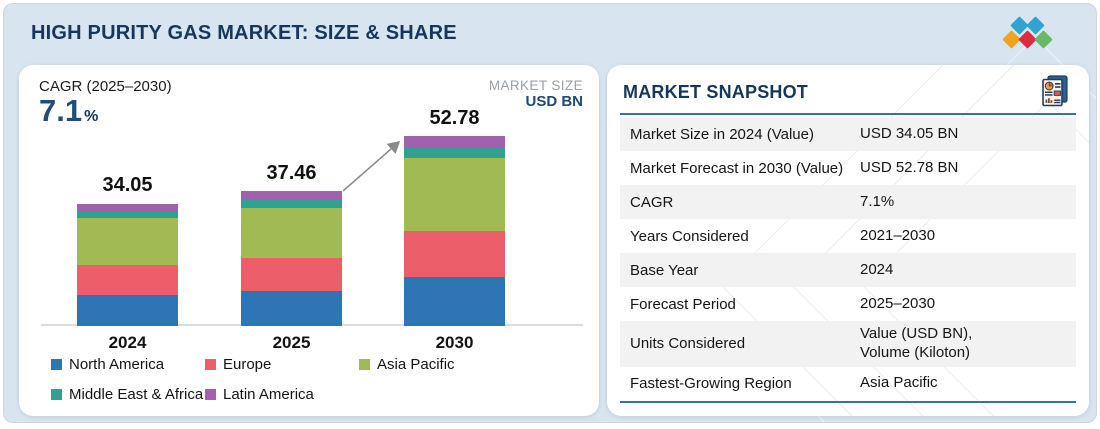 The image size is (1100, 429). Describe the element at coordinates (898, 235) in the screenshot. I see `snapshot-row-value: 2021–2030` at that location.